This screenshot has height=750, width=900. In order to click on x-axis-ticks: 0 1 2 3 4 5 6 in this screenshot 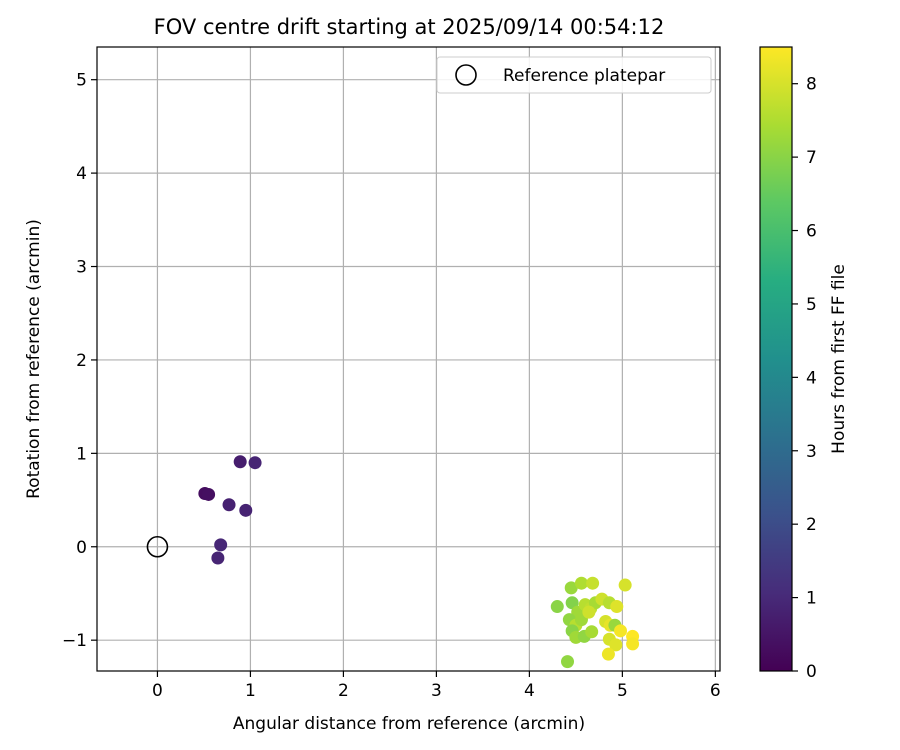, I will do `click(436, 686)`.